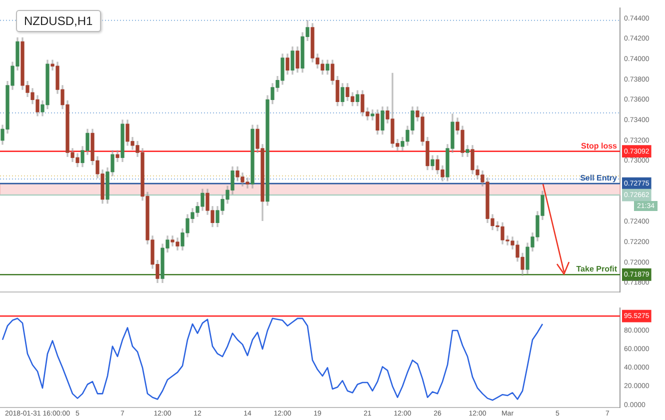 This screenshot has width=665, height=420. Describe the element at coordinates (599, 145) in the screenshot. I see `ref-line-label: Stop loss` at that location.